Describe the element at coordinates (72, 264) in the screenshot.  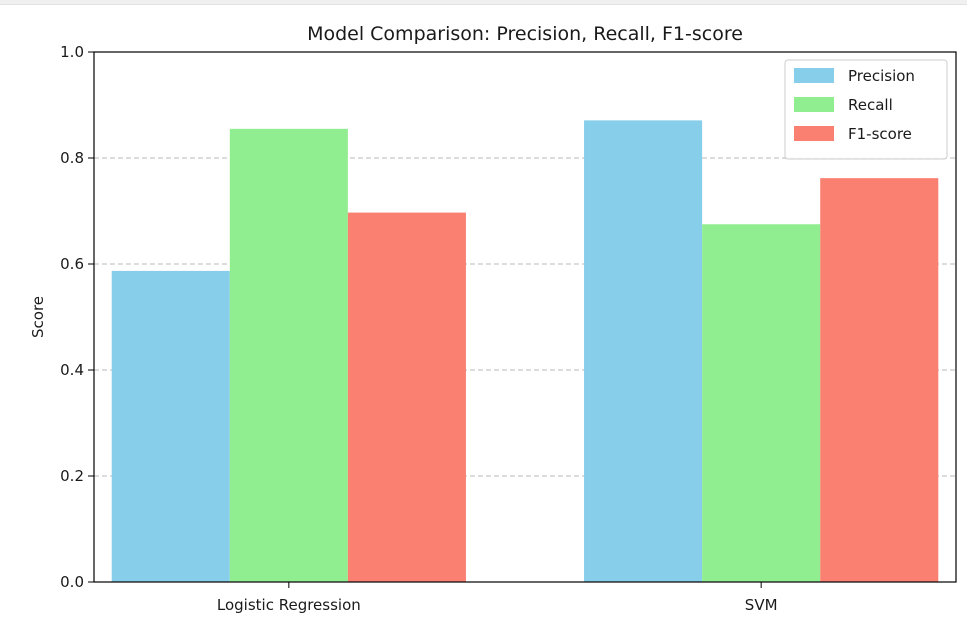
I see `y-tick-label: 0.6` at that location.